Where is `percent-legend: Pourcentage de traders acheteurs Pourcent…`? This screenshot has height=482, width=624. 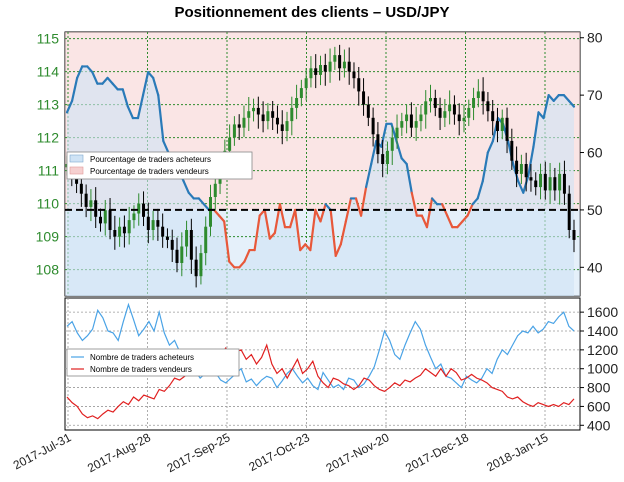 percent-legend: Pourcentage de traders acheteurs Pourcent… is located at coordinates (159, 165).